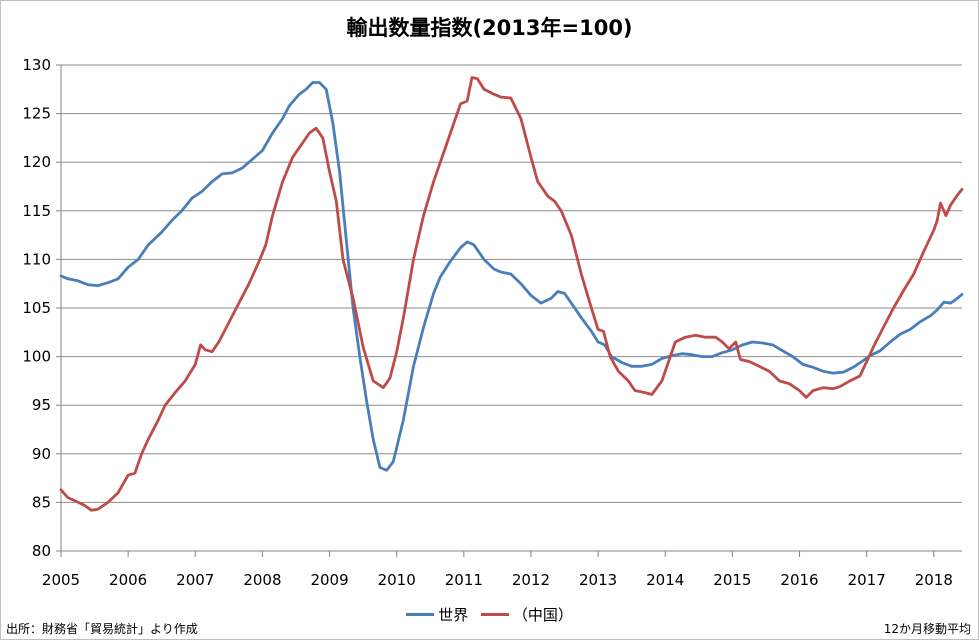 This screenshot has height=640, width=979. Describe the element at coordinates (494, 614) in the screenshot. I see `legend-swatch-china` at that location.